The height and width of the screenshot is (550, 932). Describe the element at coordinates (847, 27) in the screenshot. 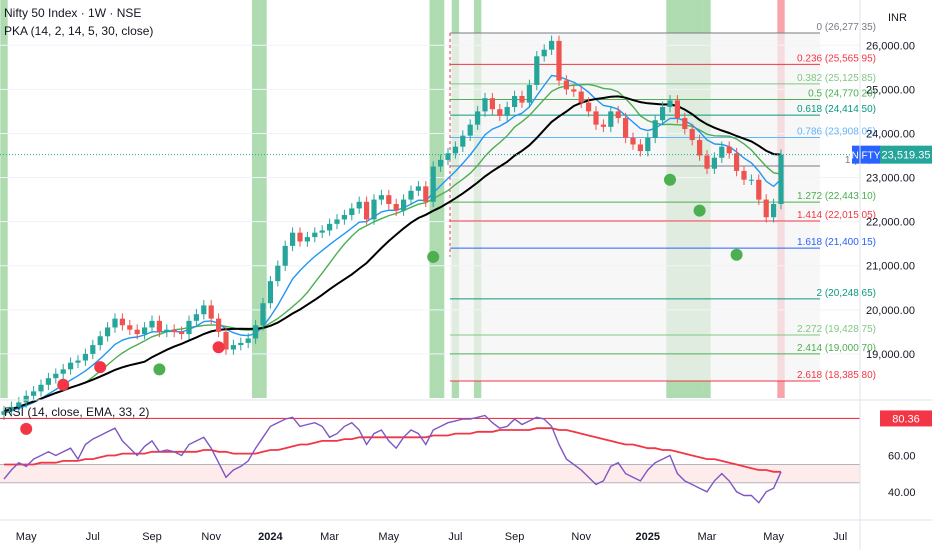

I see `fib-label: 0 (26,277.35)` at that location.